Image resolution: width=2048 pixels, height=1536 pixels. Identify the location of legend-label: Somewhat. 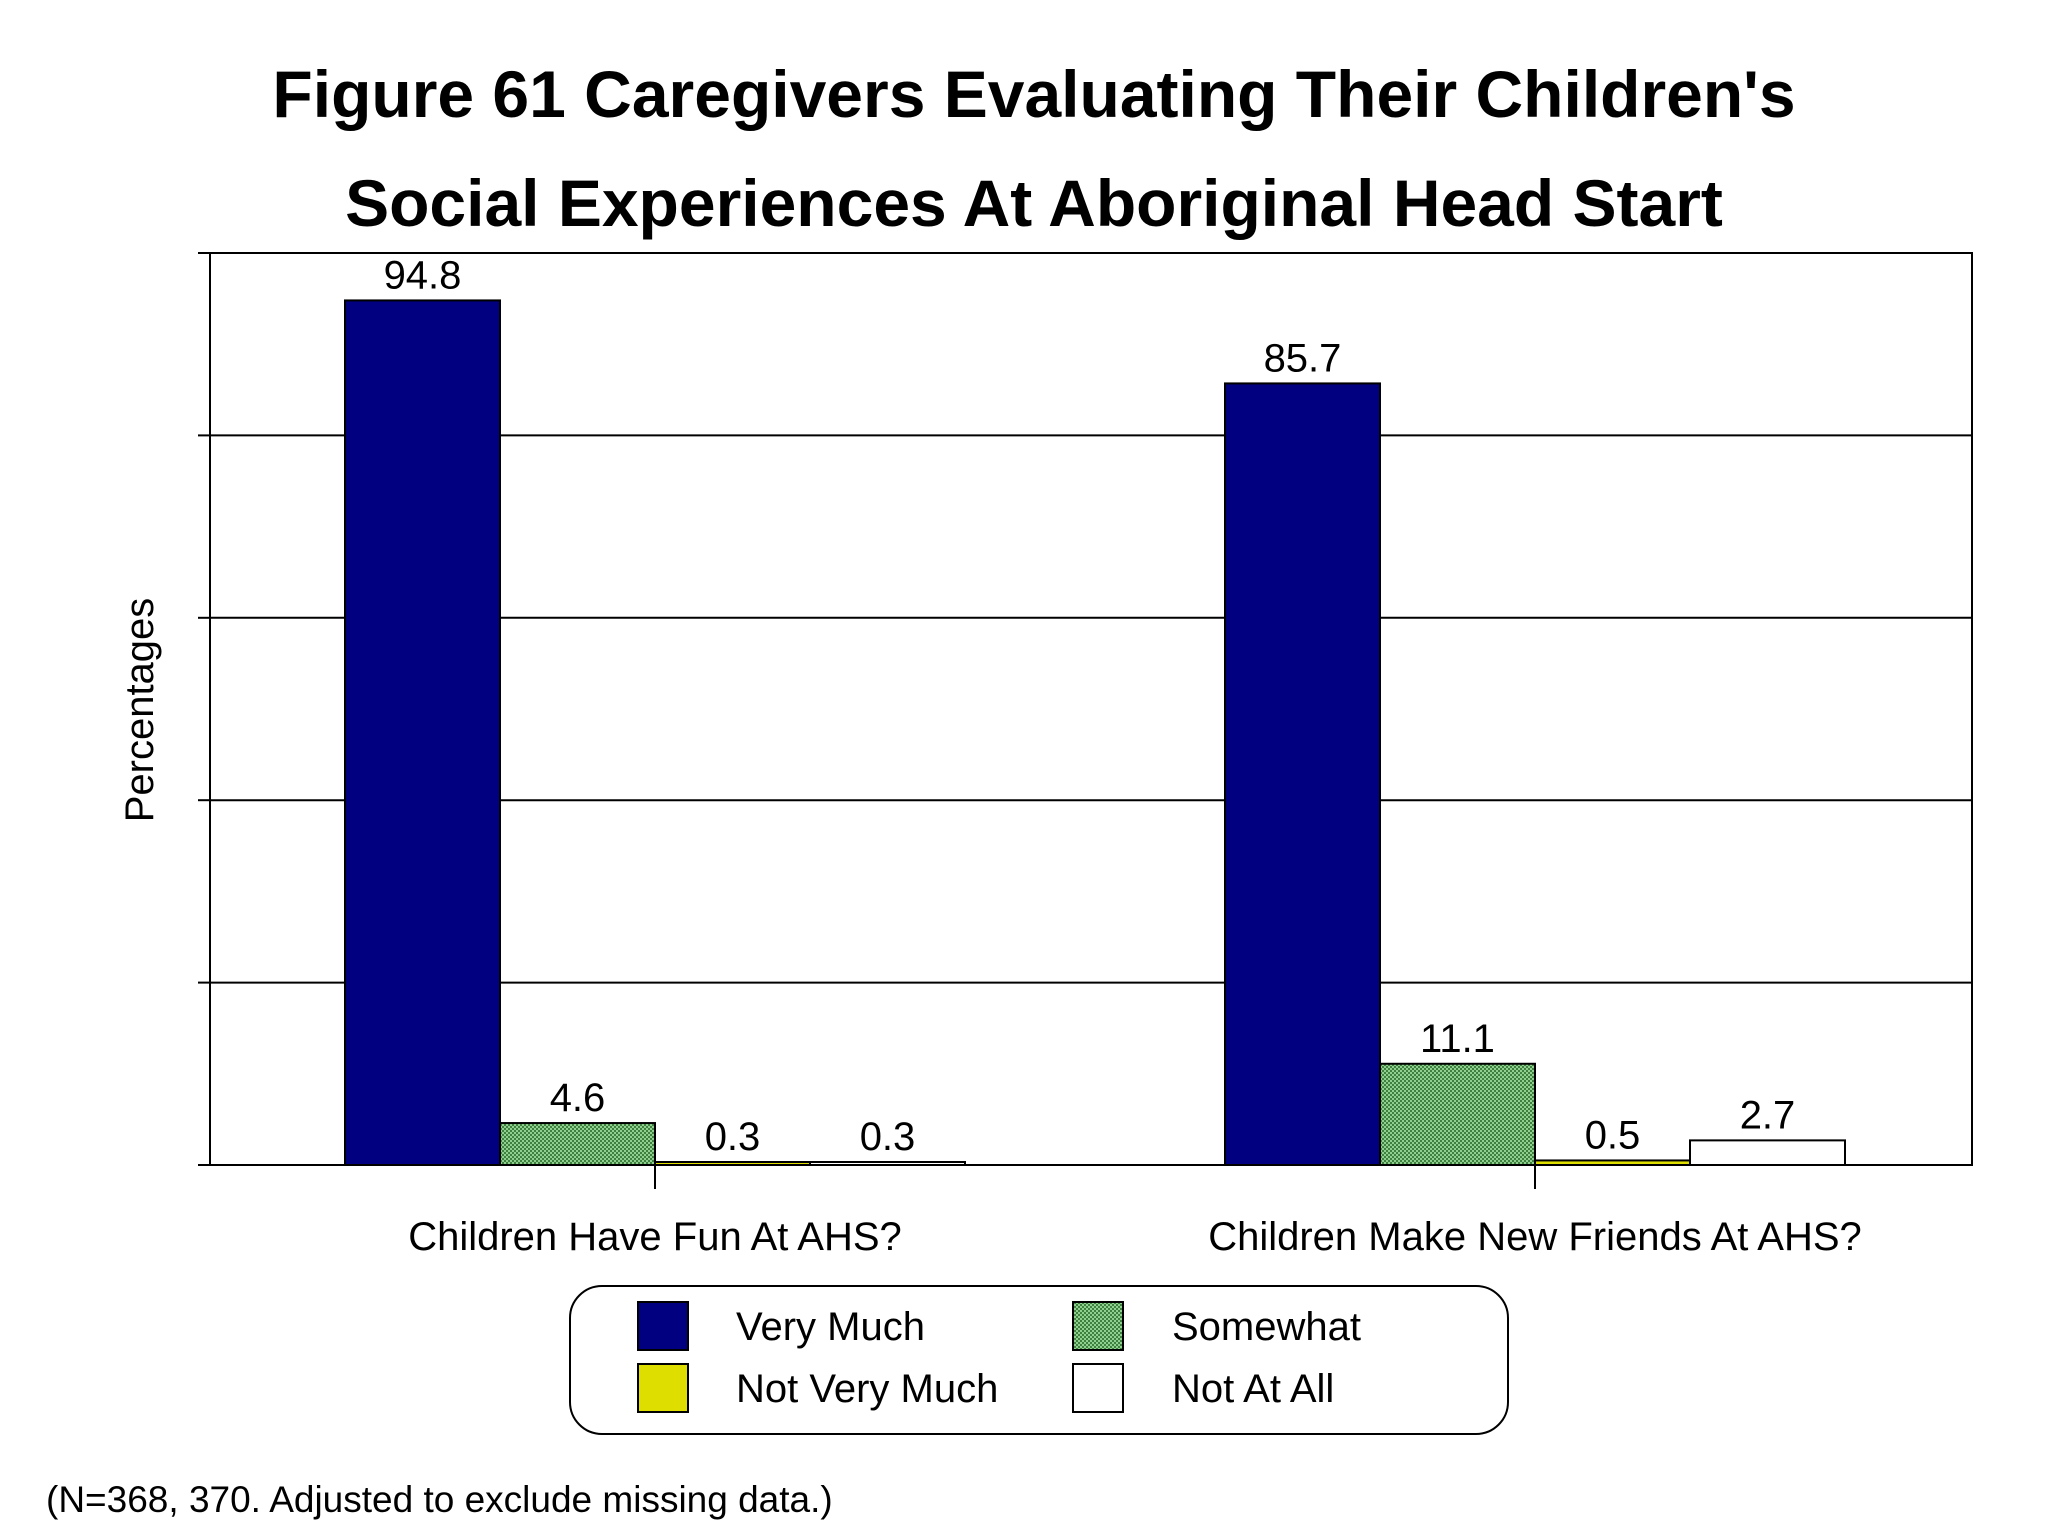
(1266, 1327).